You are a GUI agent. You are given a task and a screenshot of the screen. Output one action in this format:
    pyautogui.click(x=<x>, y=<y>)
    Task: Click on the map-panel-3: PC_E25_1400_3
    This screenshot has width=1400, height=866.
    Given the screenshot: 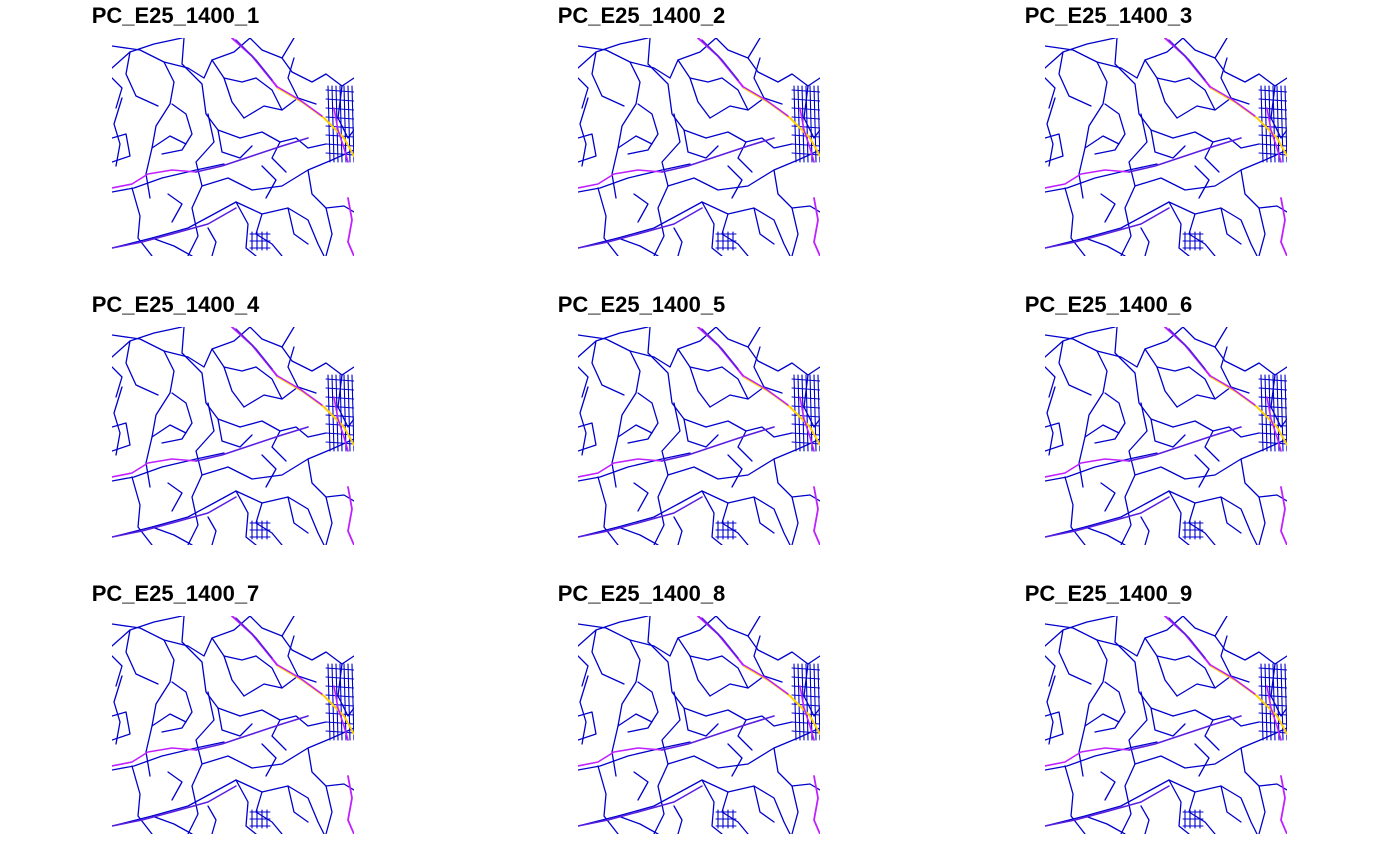 What is the action you would take?
    pyautogui.click(x=1153, y=135)
    